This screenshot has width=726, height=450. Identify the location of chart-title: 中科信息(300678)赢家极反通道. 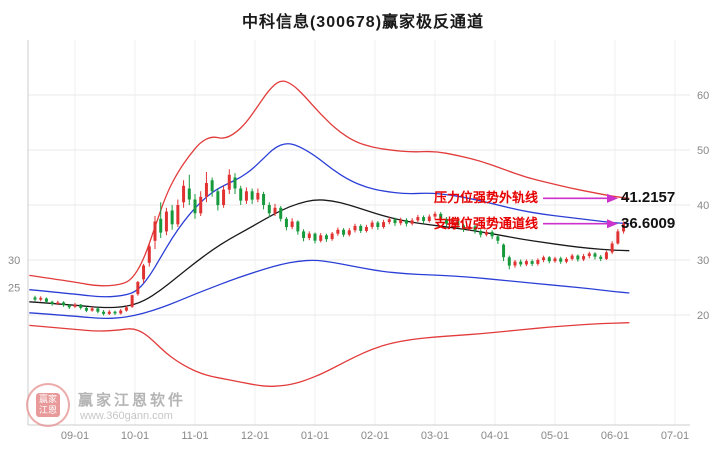
(363, 22).